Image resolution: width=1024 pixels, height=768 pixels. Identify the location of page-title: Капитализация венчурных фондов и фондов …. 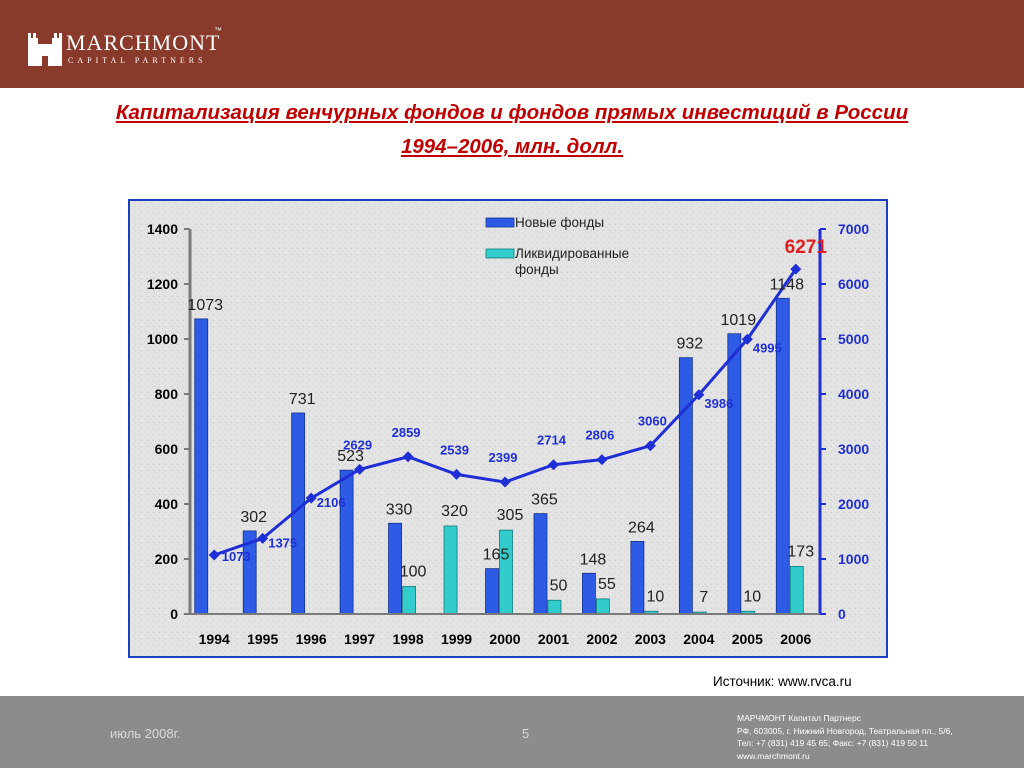
(512, 130).